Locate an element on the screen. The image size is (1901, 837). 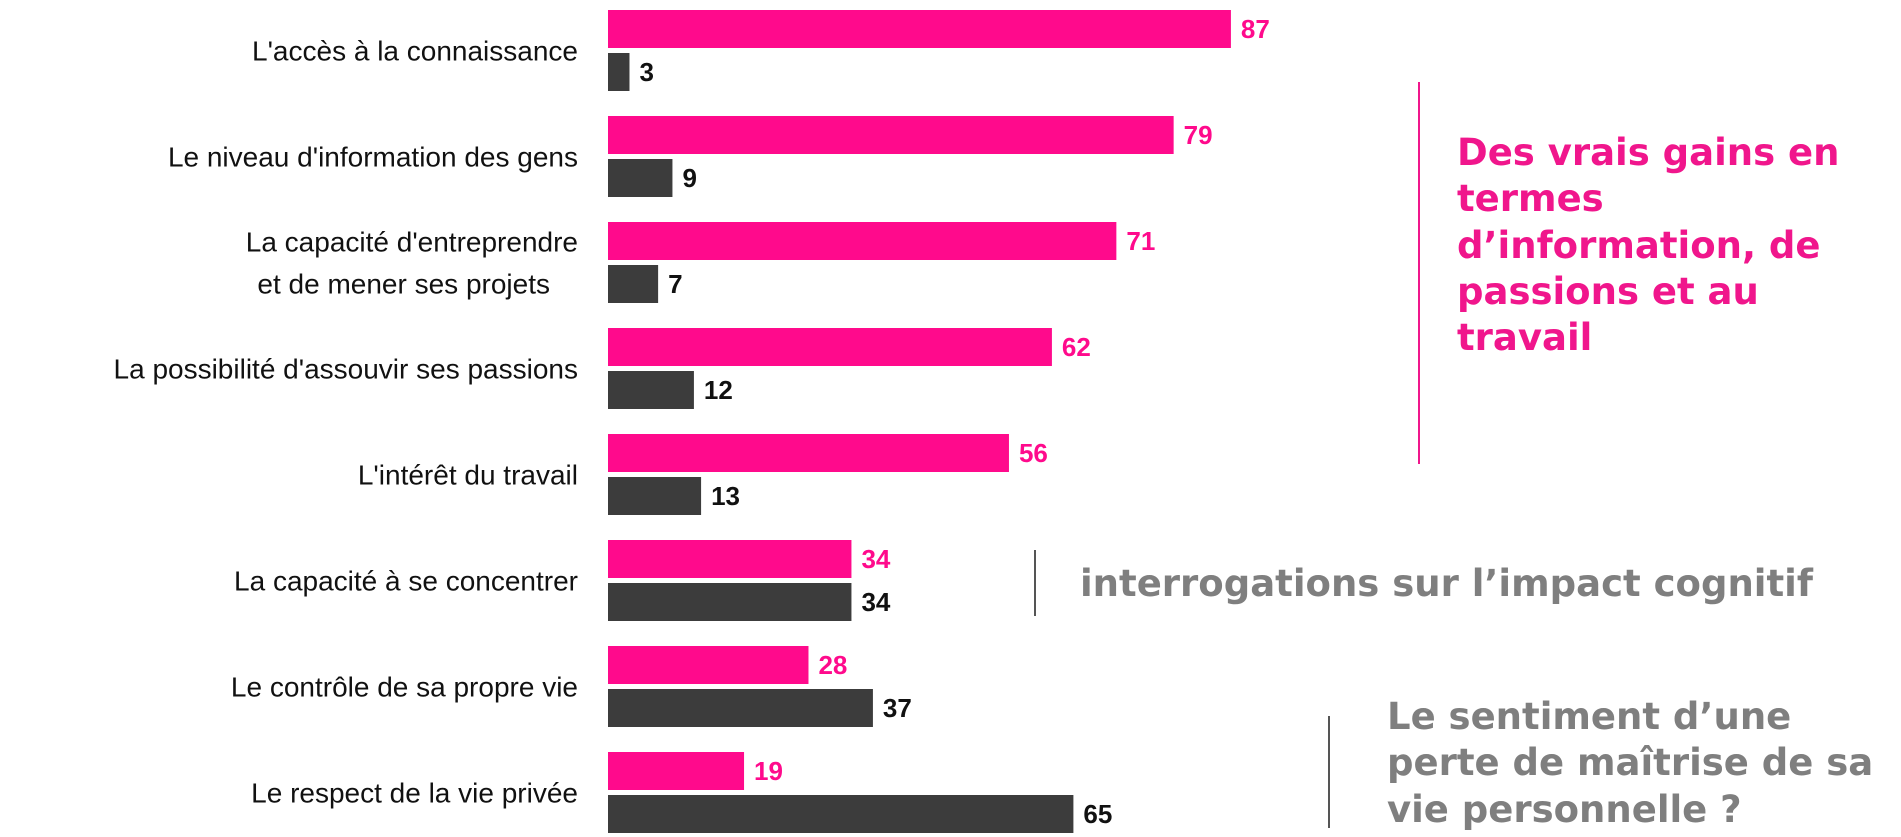
category-label-line: Le contrôle de sa propre vie is located at coordinates (404, 687).